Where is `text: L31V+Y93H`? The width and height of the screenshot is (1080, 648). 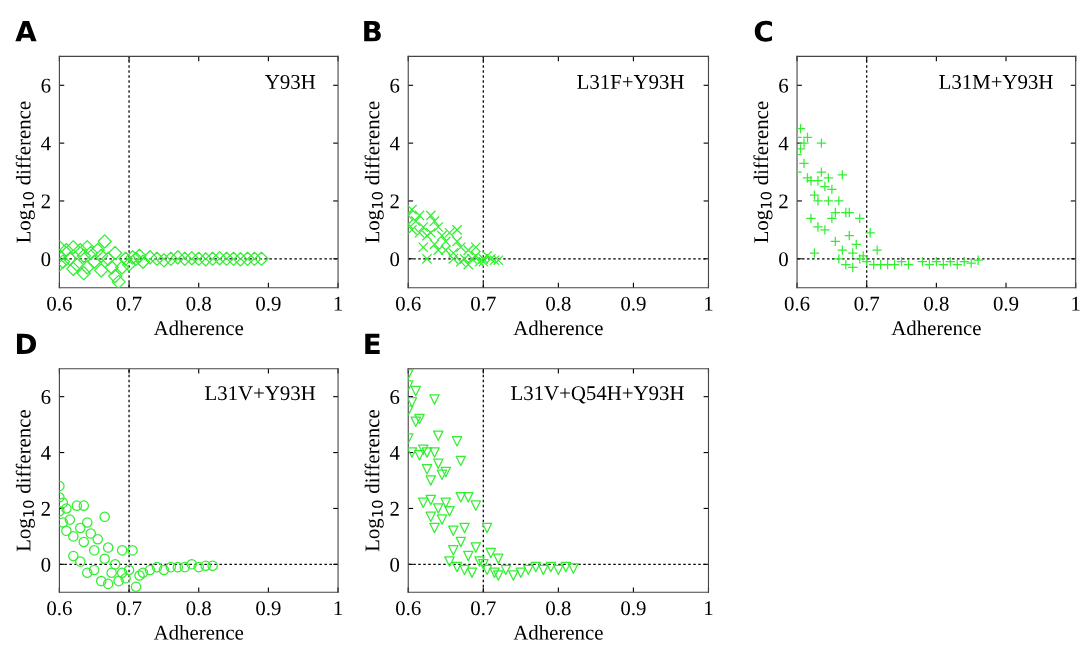 text: L31V+Y93H is located at coordinates (260, 393).